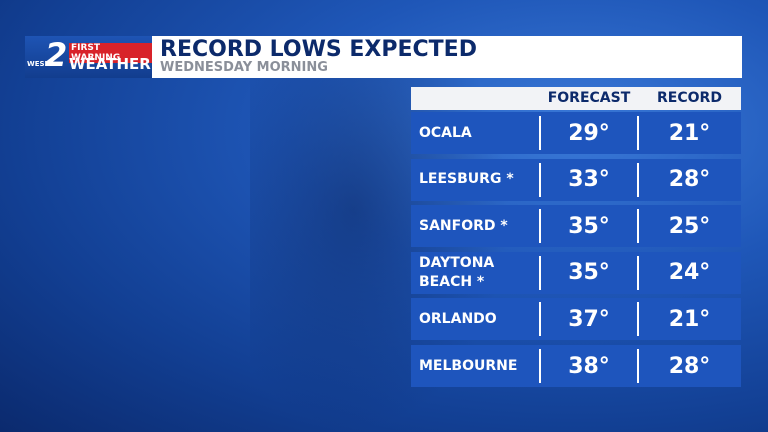 The image size is (768, 432). Describe the element at coordinates (589, 319) in the screenshot. I see `forecast-temp: 37°` at that location.